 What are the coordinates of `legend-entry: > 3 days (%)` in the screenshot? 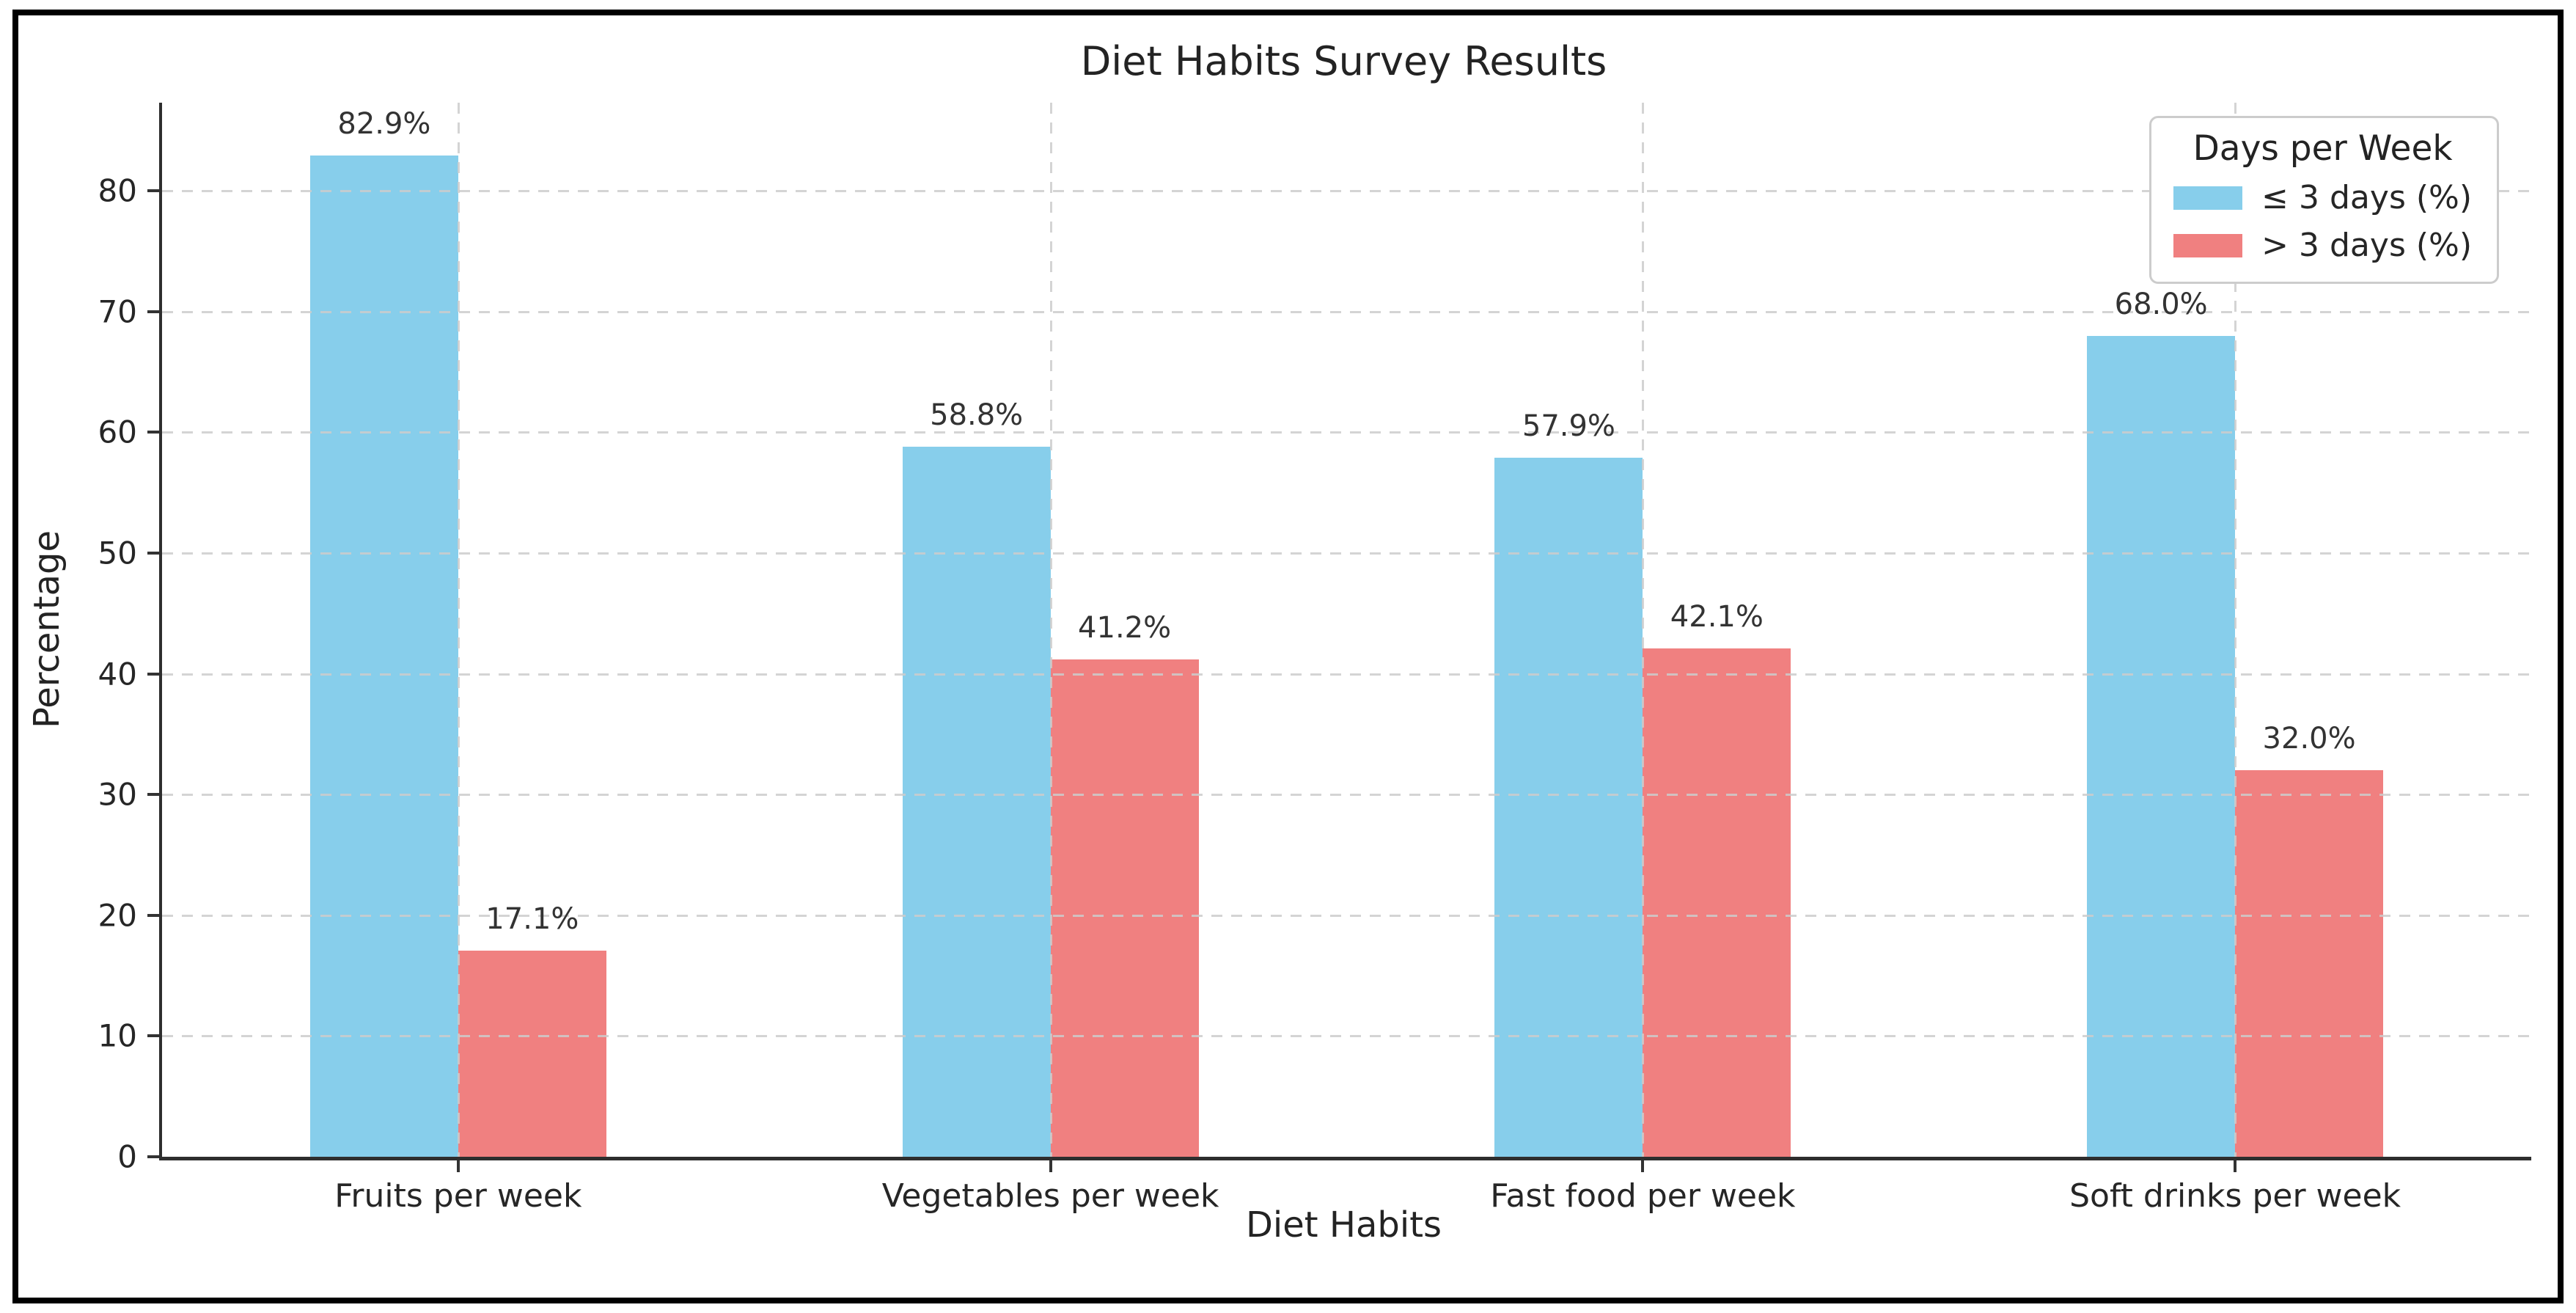 It's located at (2323, 245).